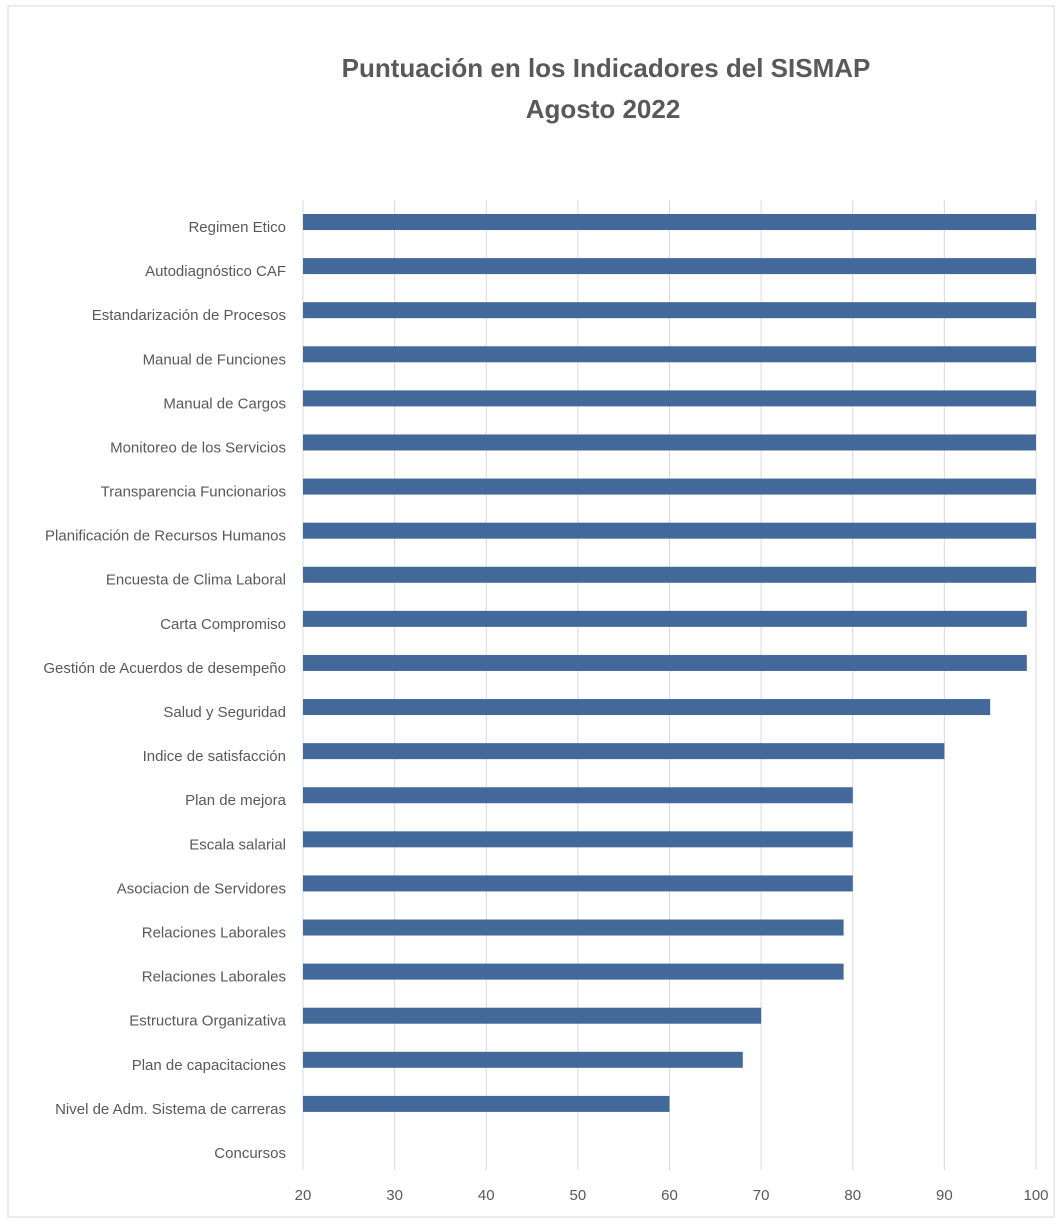 The height and width of the screenshot is (1219, 1056). What do you see at coordinates (603, 109) in the screenshot?
I see `chart-subtitle: Agosto 2022` at bounding box center [603, 109].